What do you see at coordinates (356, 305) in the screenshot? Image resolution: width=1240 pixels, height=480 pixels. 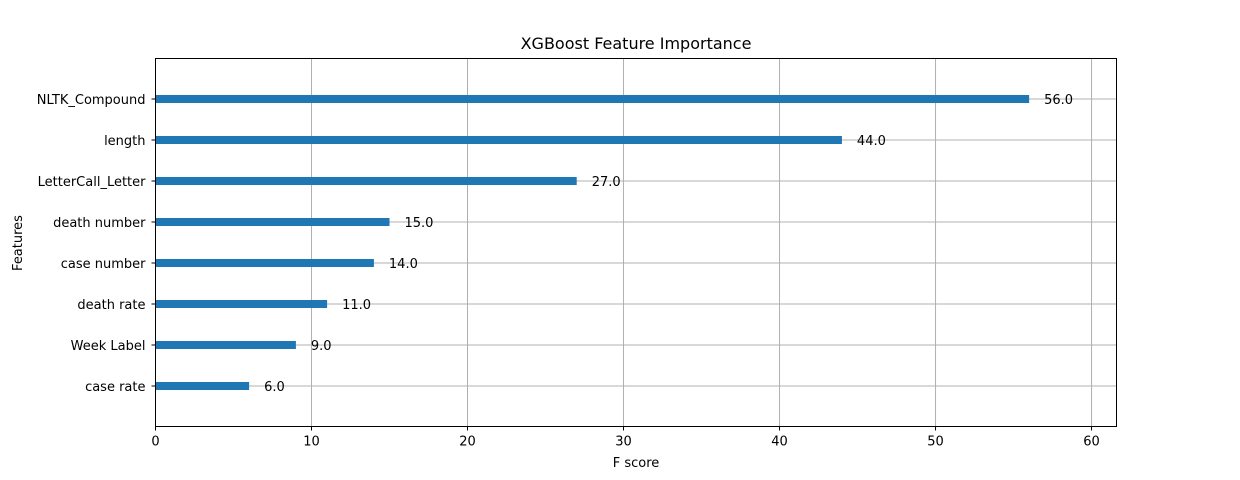 I see `data-label: 11.0` at bounding box center [356, 305].